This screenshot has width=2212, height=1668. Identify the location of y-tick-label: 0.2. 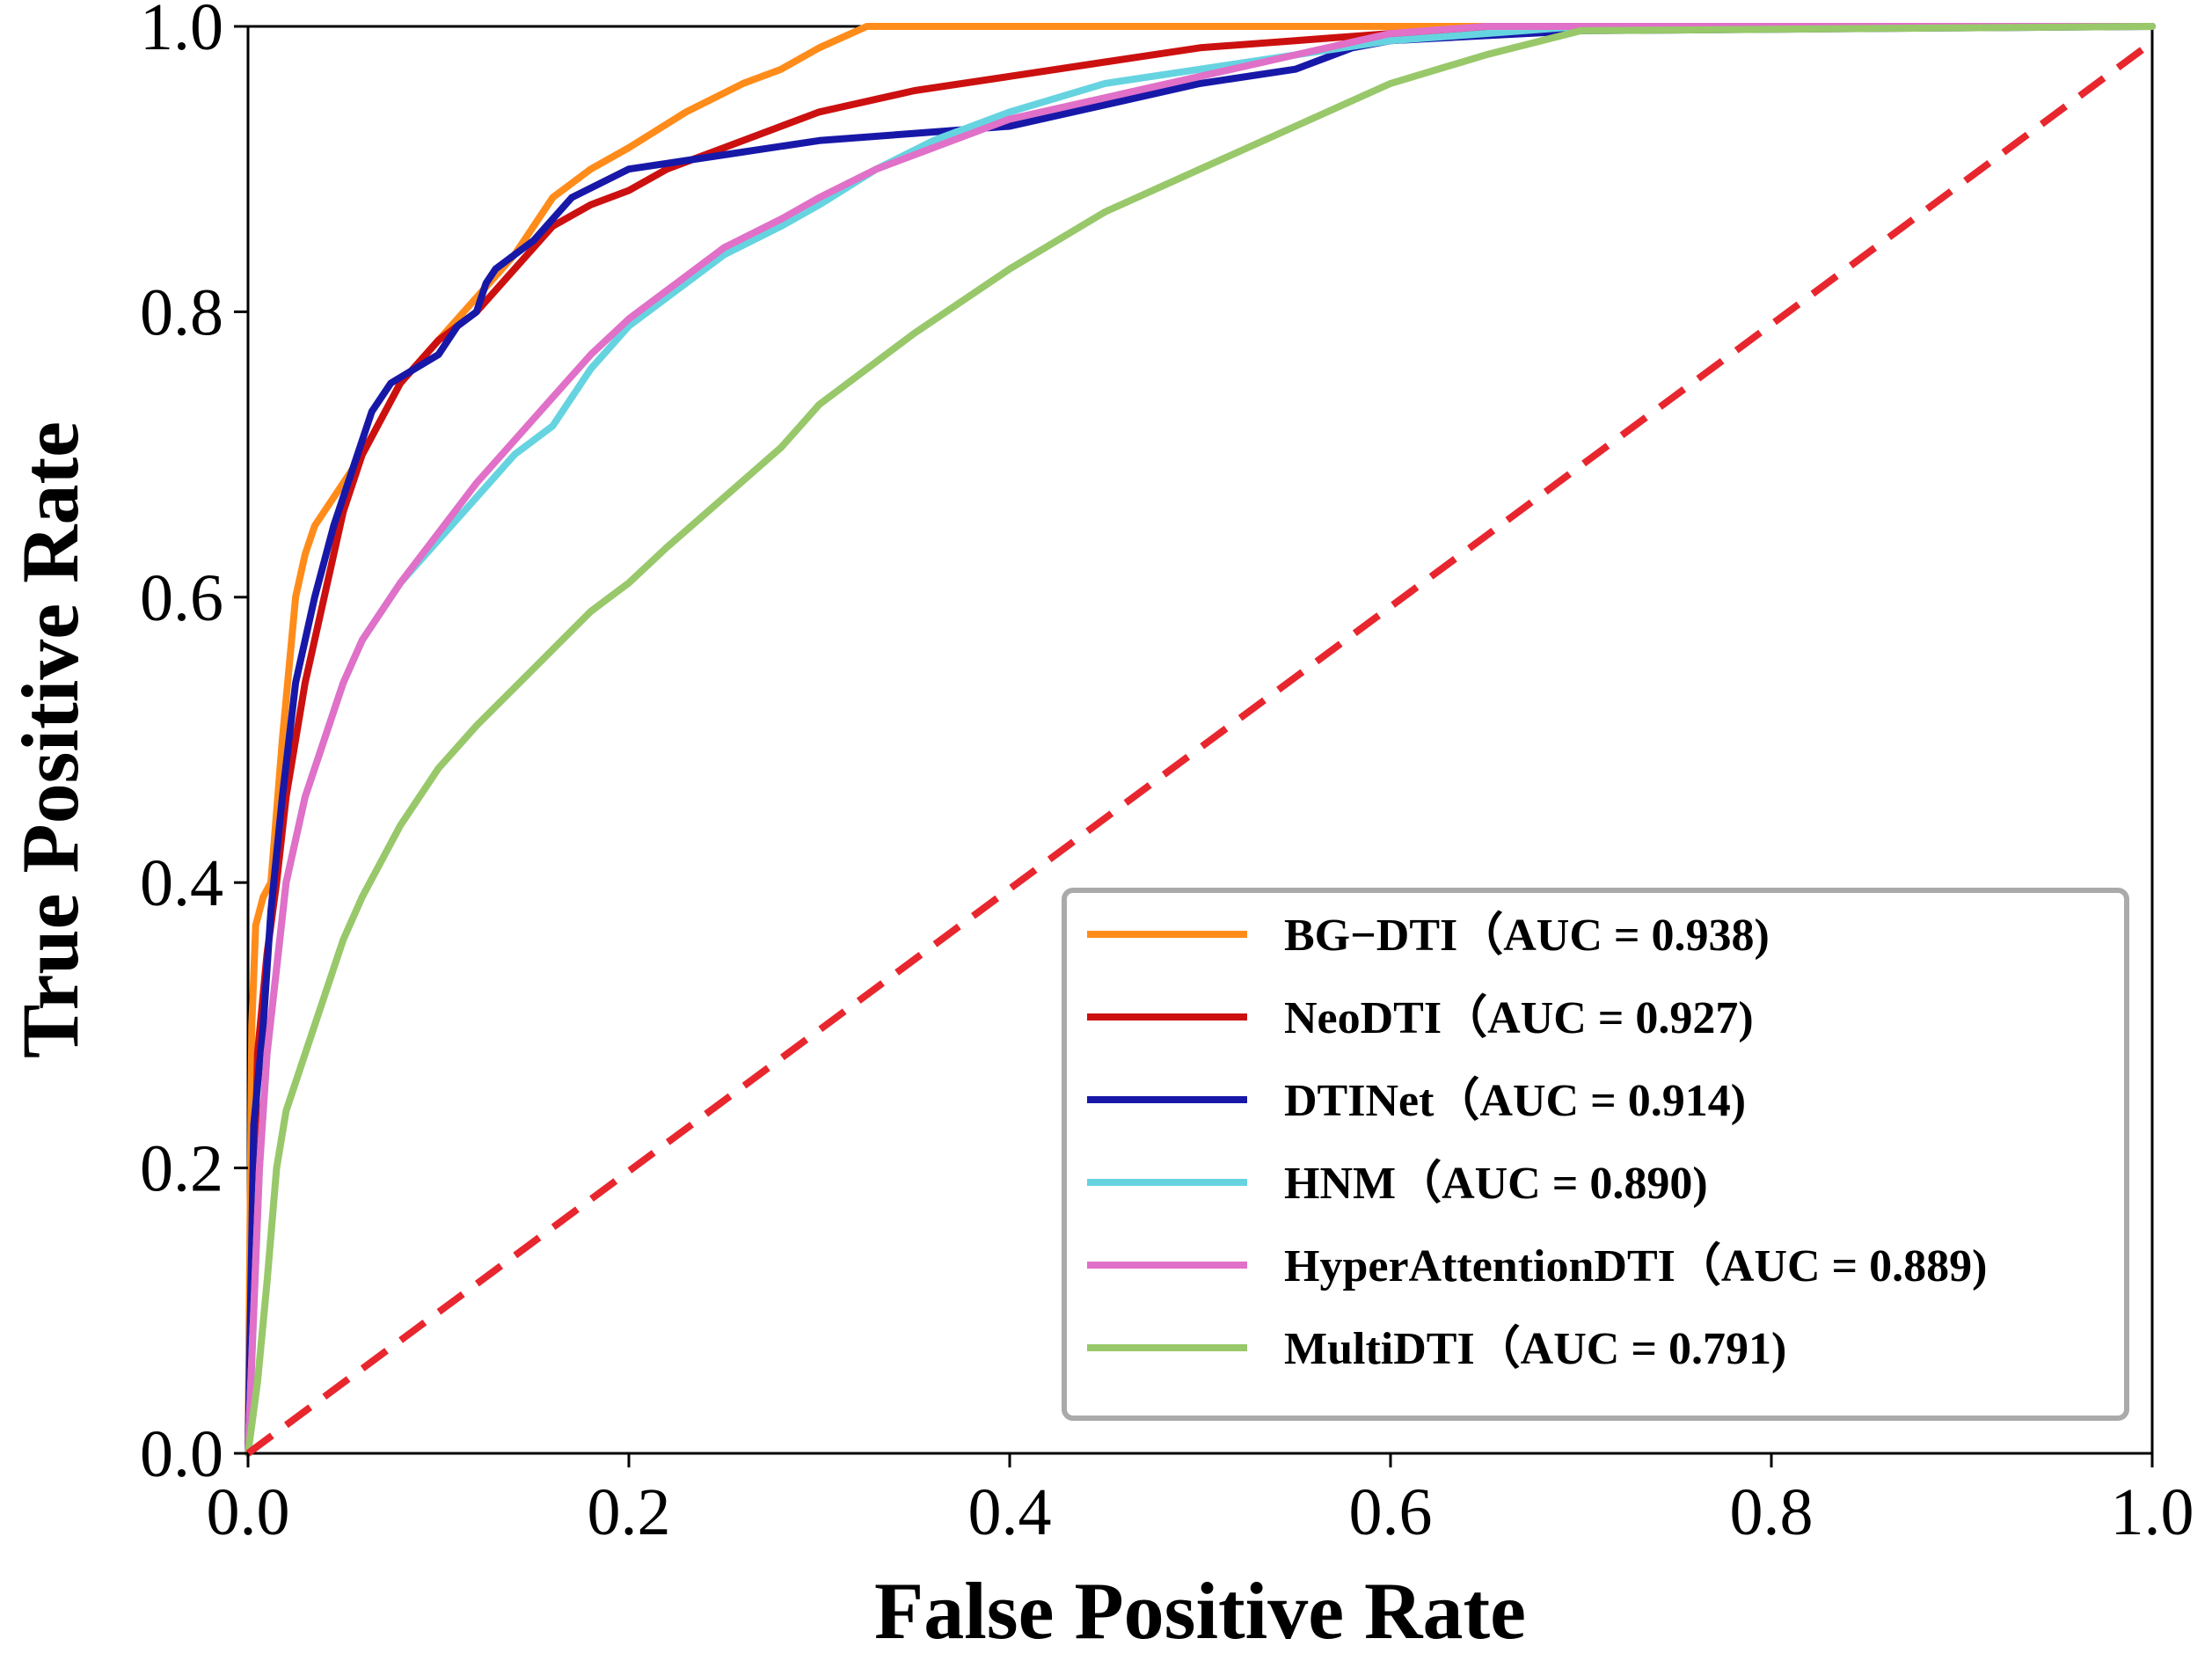
(181, 1169).